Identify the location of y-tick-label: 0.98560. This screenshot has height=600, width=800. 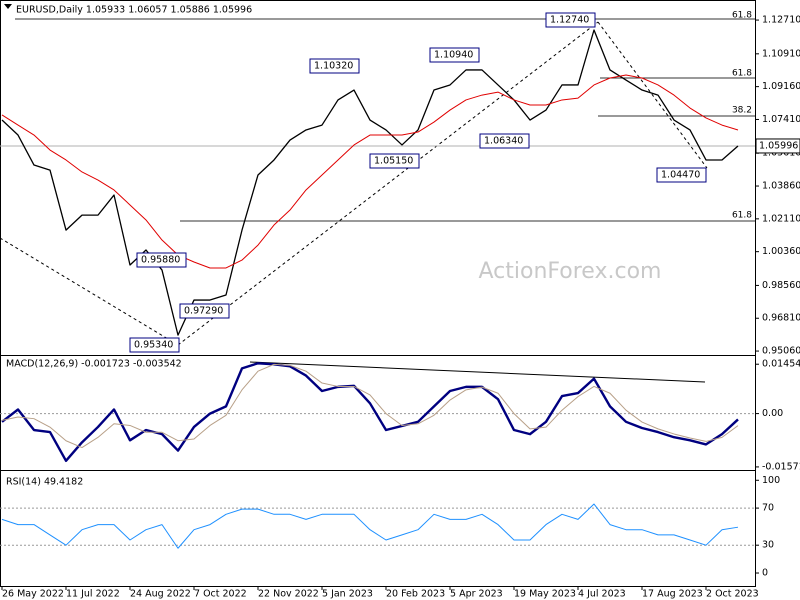
(781, 285).